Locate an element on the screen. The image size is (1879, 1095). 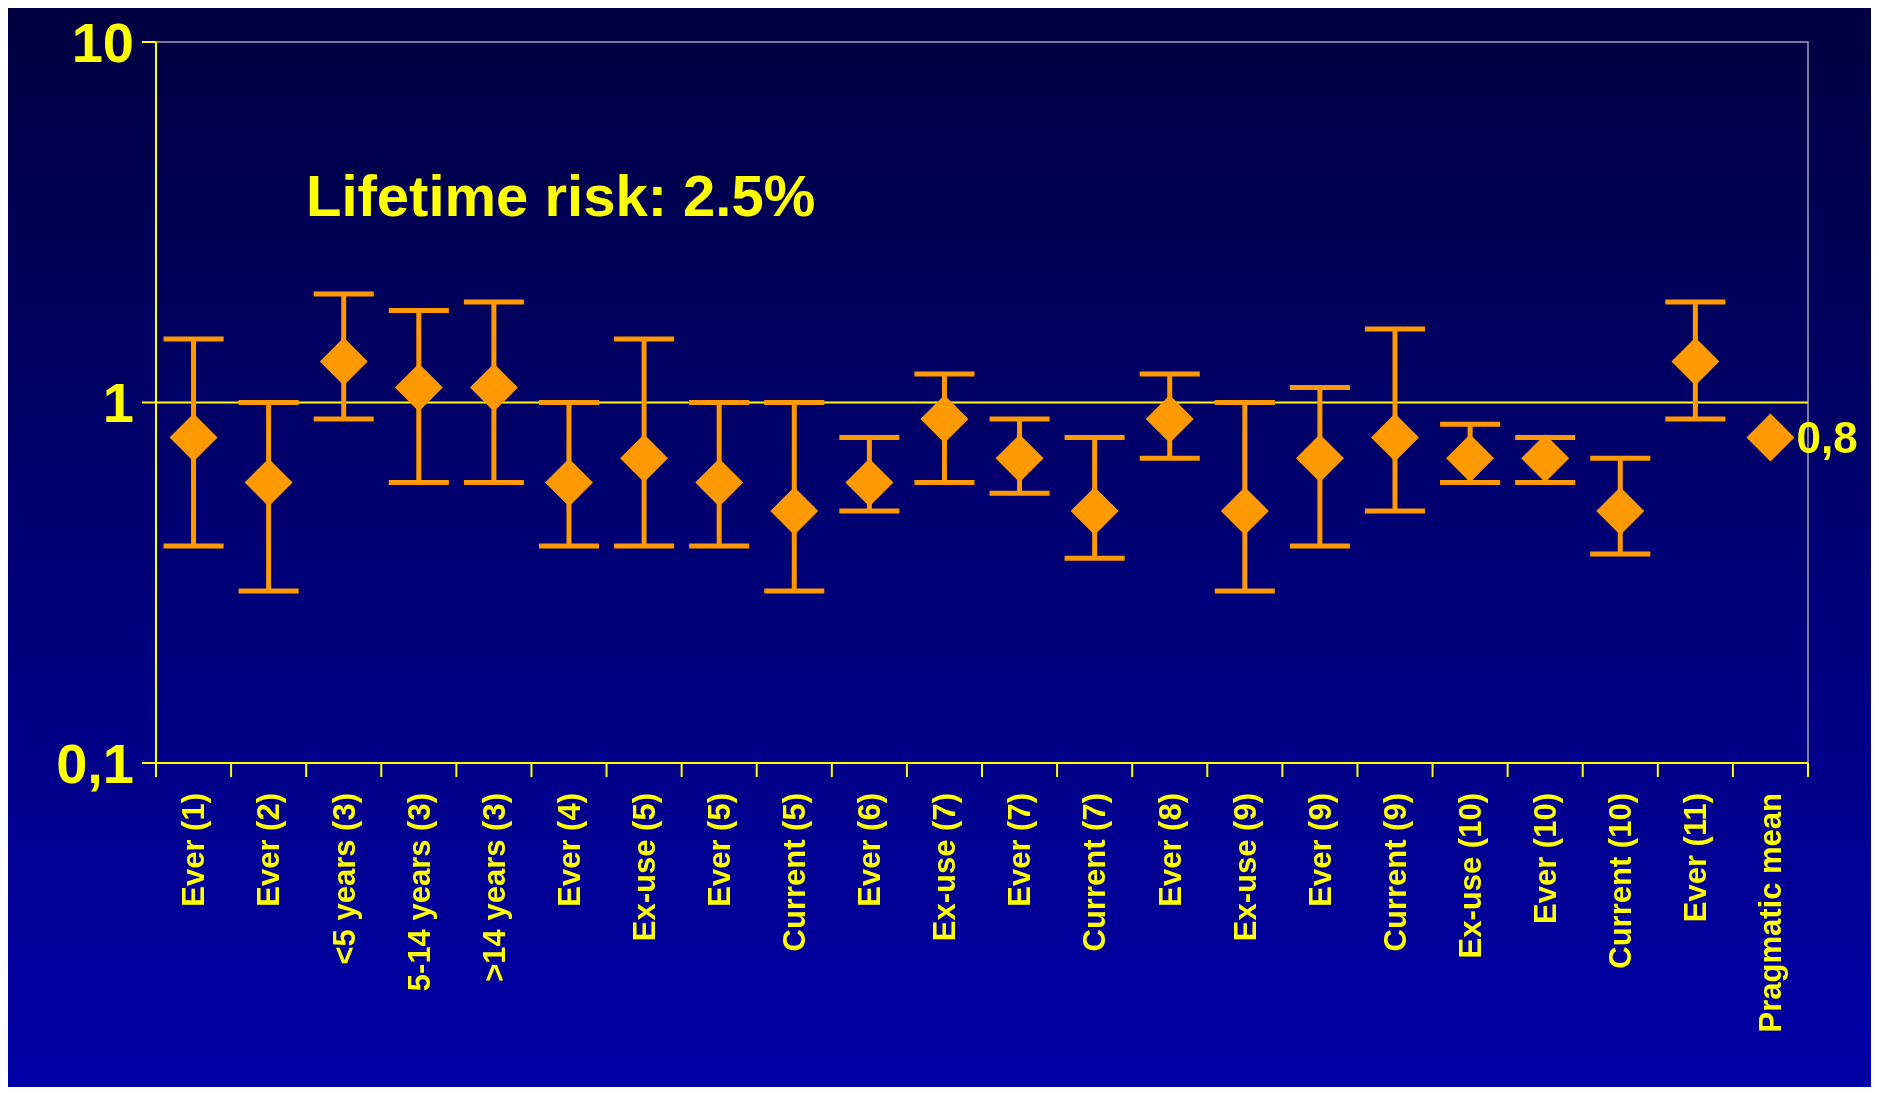
x-tick-label: Ex-use (5) is located at coordinates (644, 867).